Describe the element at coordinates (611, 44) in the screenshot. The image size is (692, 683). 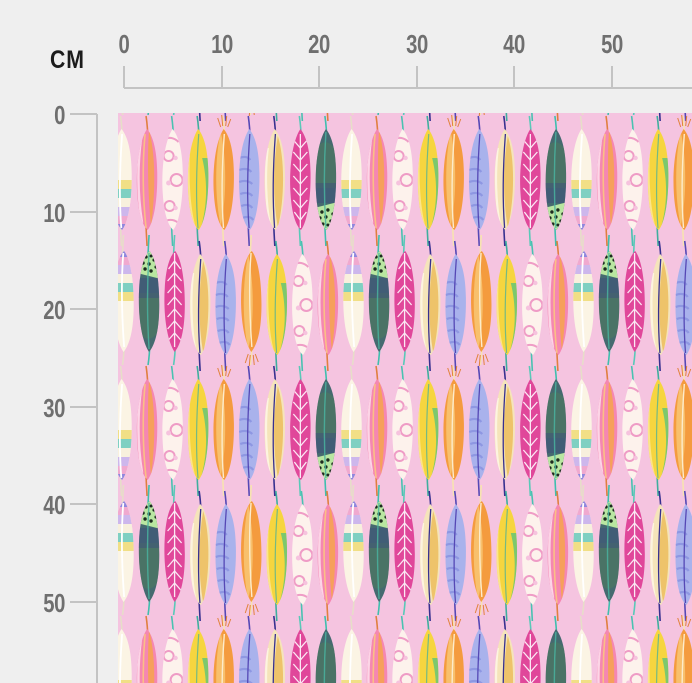
I see `horizontal-ruler-label-50: 50` at that location.